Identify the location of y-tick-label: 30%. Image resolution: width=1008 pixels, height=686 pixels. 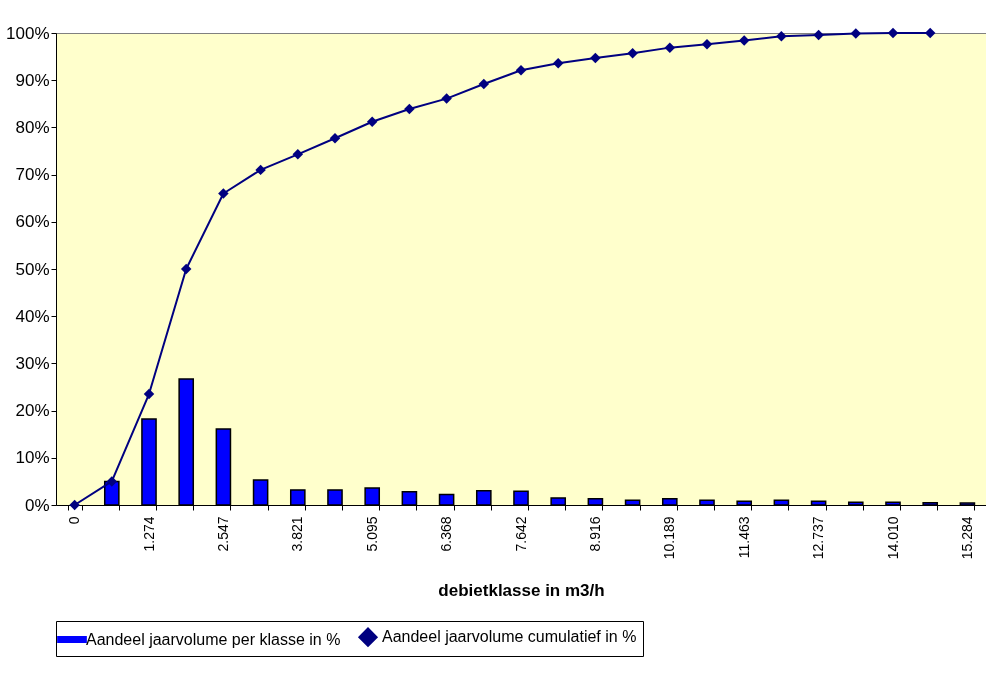
(32, 363).